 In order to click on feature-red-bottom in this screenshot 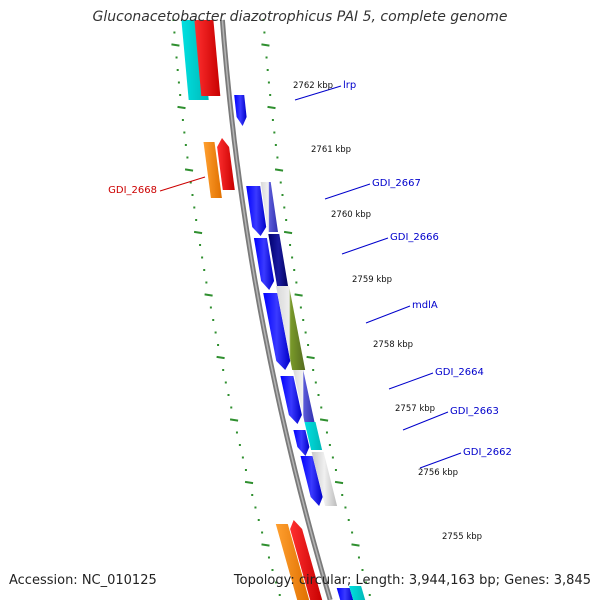, I will do `click(306, 560)`.